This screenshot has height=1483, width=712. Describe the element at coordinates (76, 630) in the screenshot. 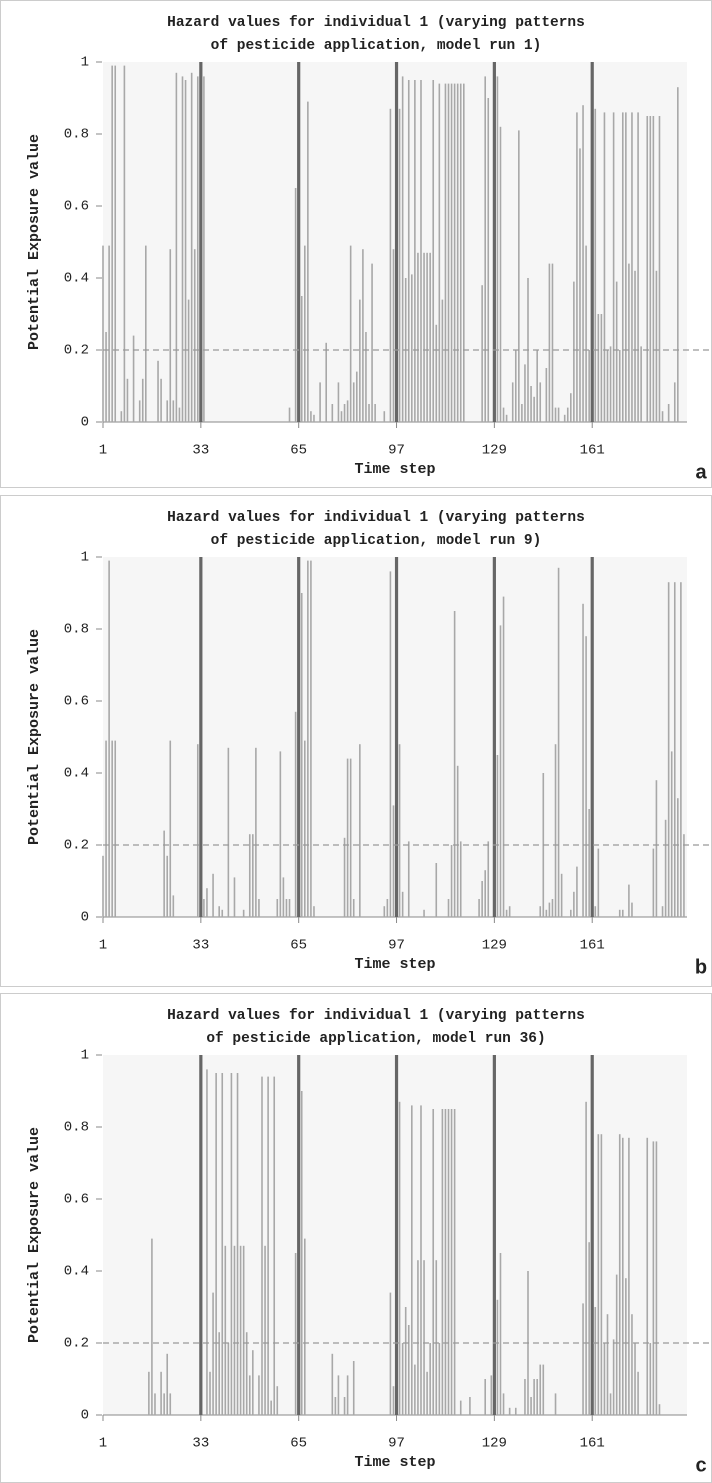

I see `y-tick-label: 0.8` at that location.